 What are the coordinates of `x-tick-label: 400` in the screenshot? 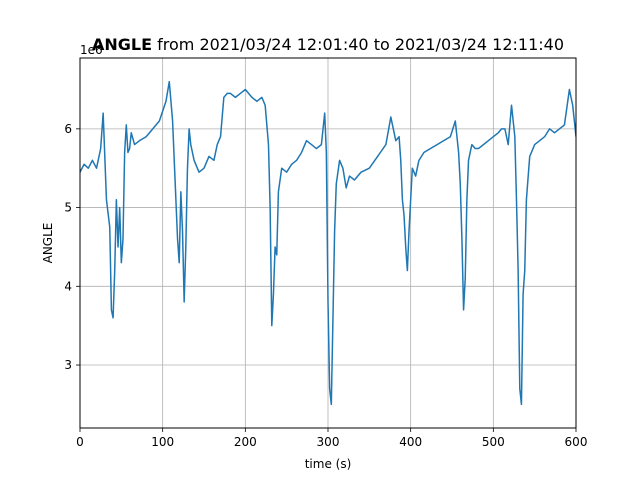 It's located at (410, 442).